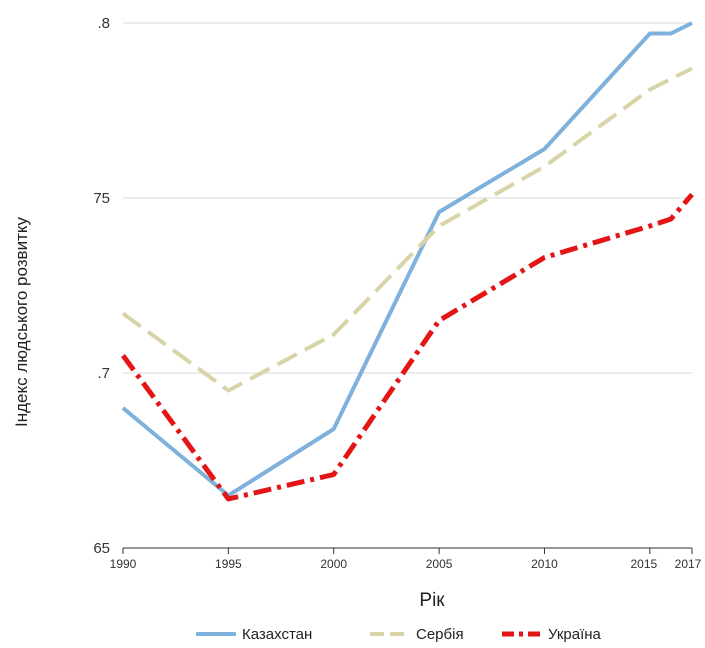  Describe the element at coordinates (575, 634) in the screenshot. I see `legend-label: Україна` at that location.